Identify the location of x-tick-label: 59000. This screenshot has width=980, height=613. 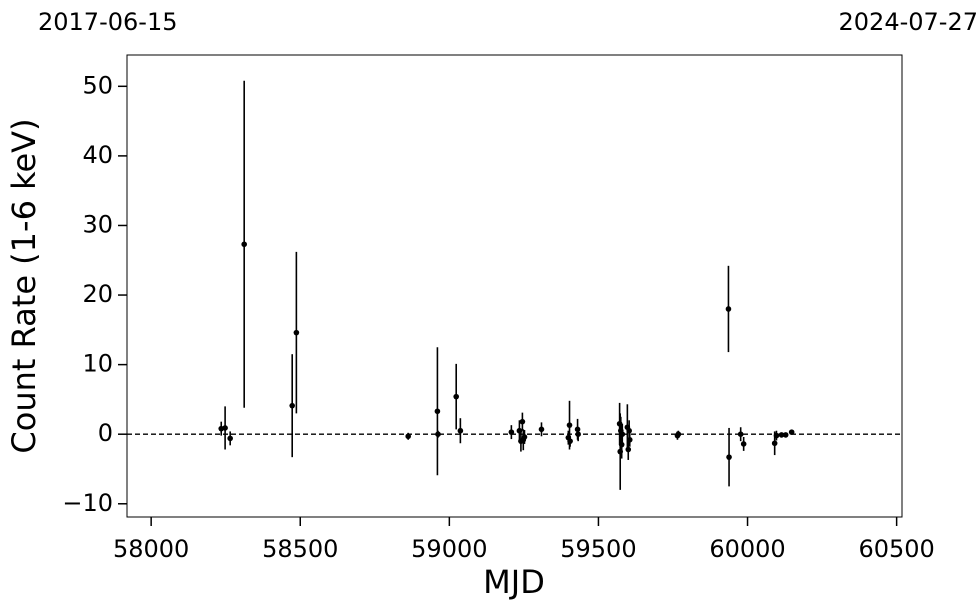
(449, 549).